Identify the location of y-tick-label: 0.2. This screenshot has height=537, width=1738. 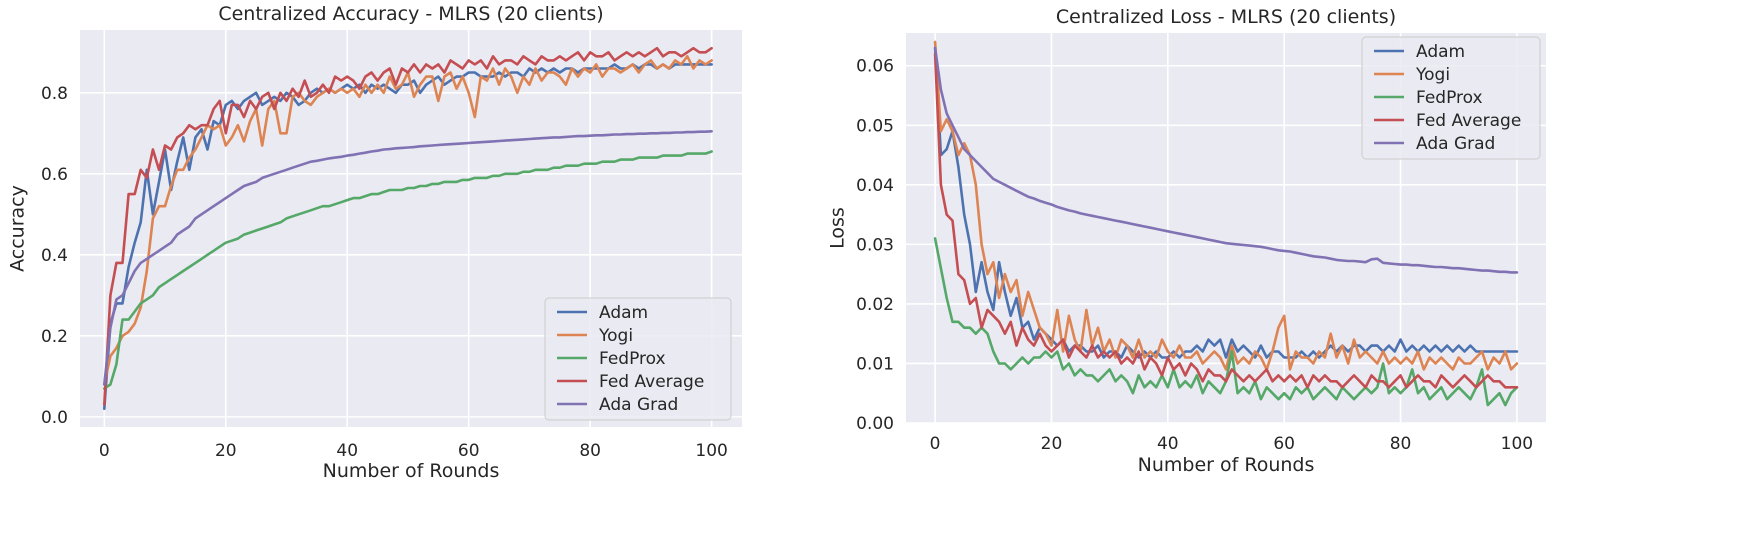
(54, 337).